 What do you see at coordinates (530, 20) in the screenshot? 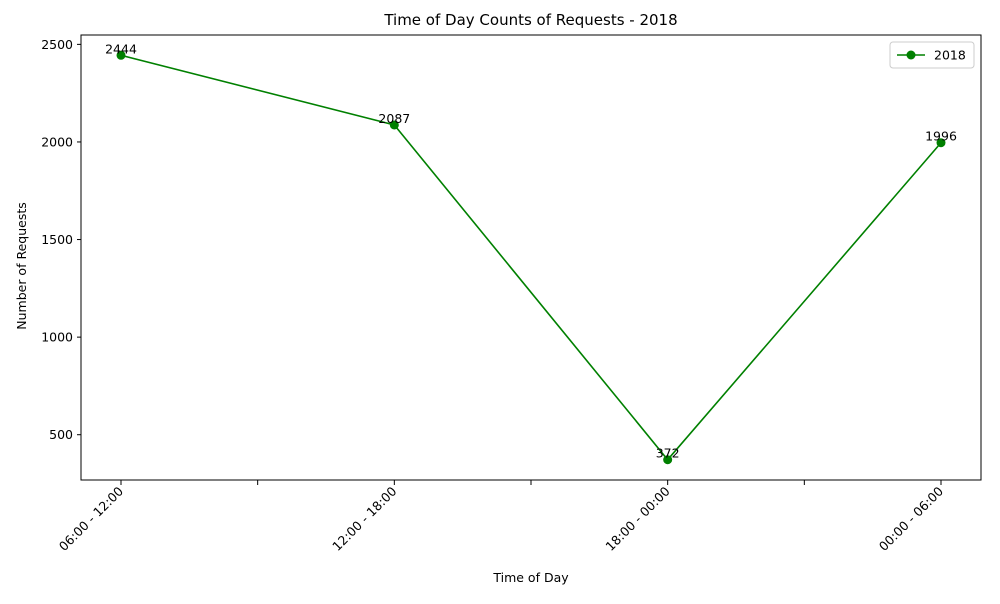
I see `chart-title: Time of Day Counts of Requests - 2018` at bounding box center [530, 20].